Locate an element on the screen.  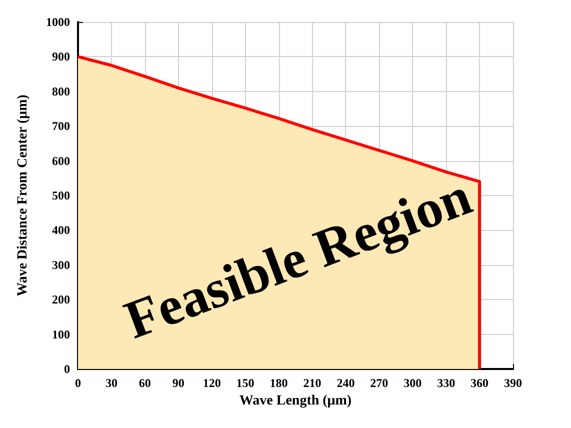
y-tick-label: 1000 is located at coordinates (58, 22).